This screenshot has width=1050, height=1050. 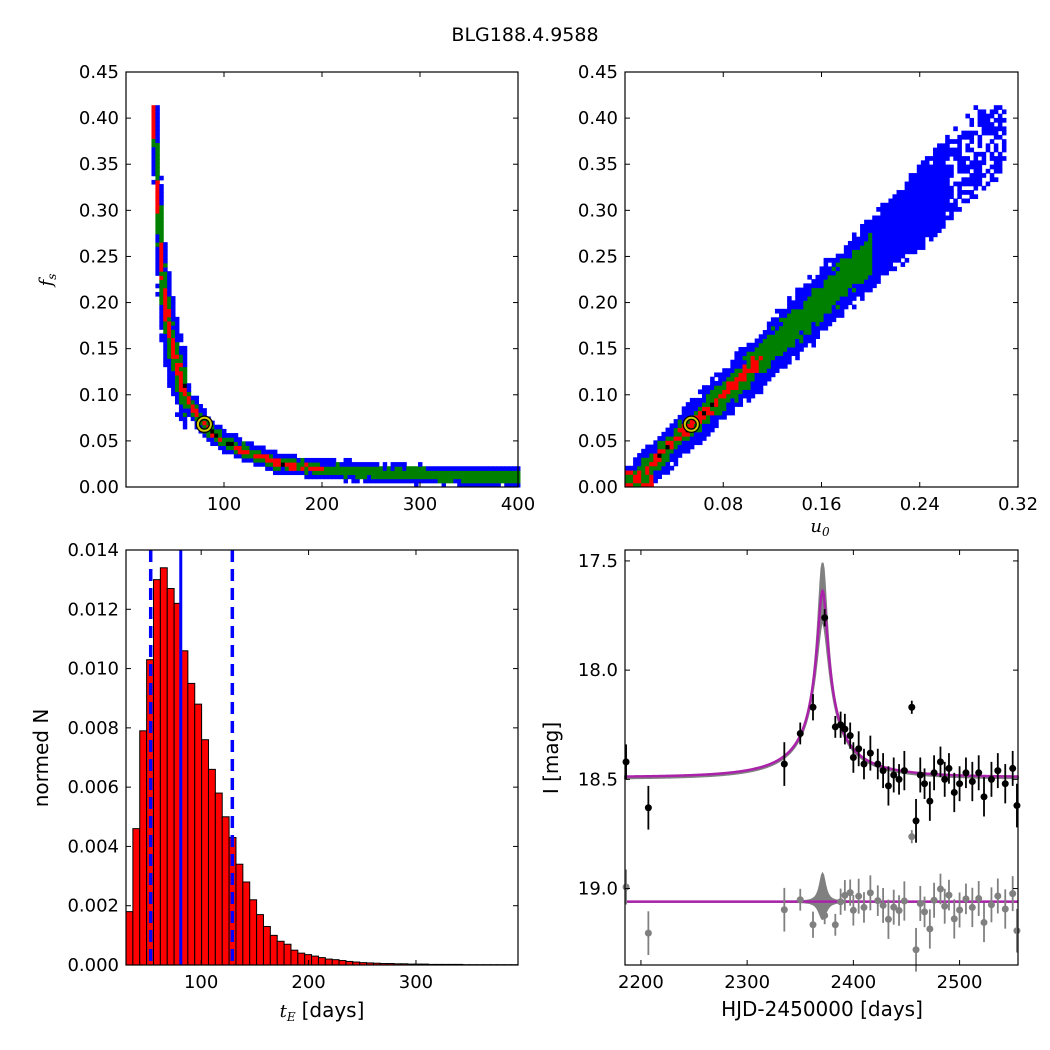 What do you see at coordinates (99, 303) in the screenshot?
I see `p1-ytick-label-4: 0.20` at bounding box center [99, 303].